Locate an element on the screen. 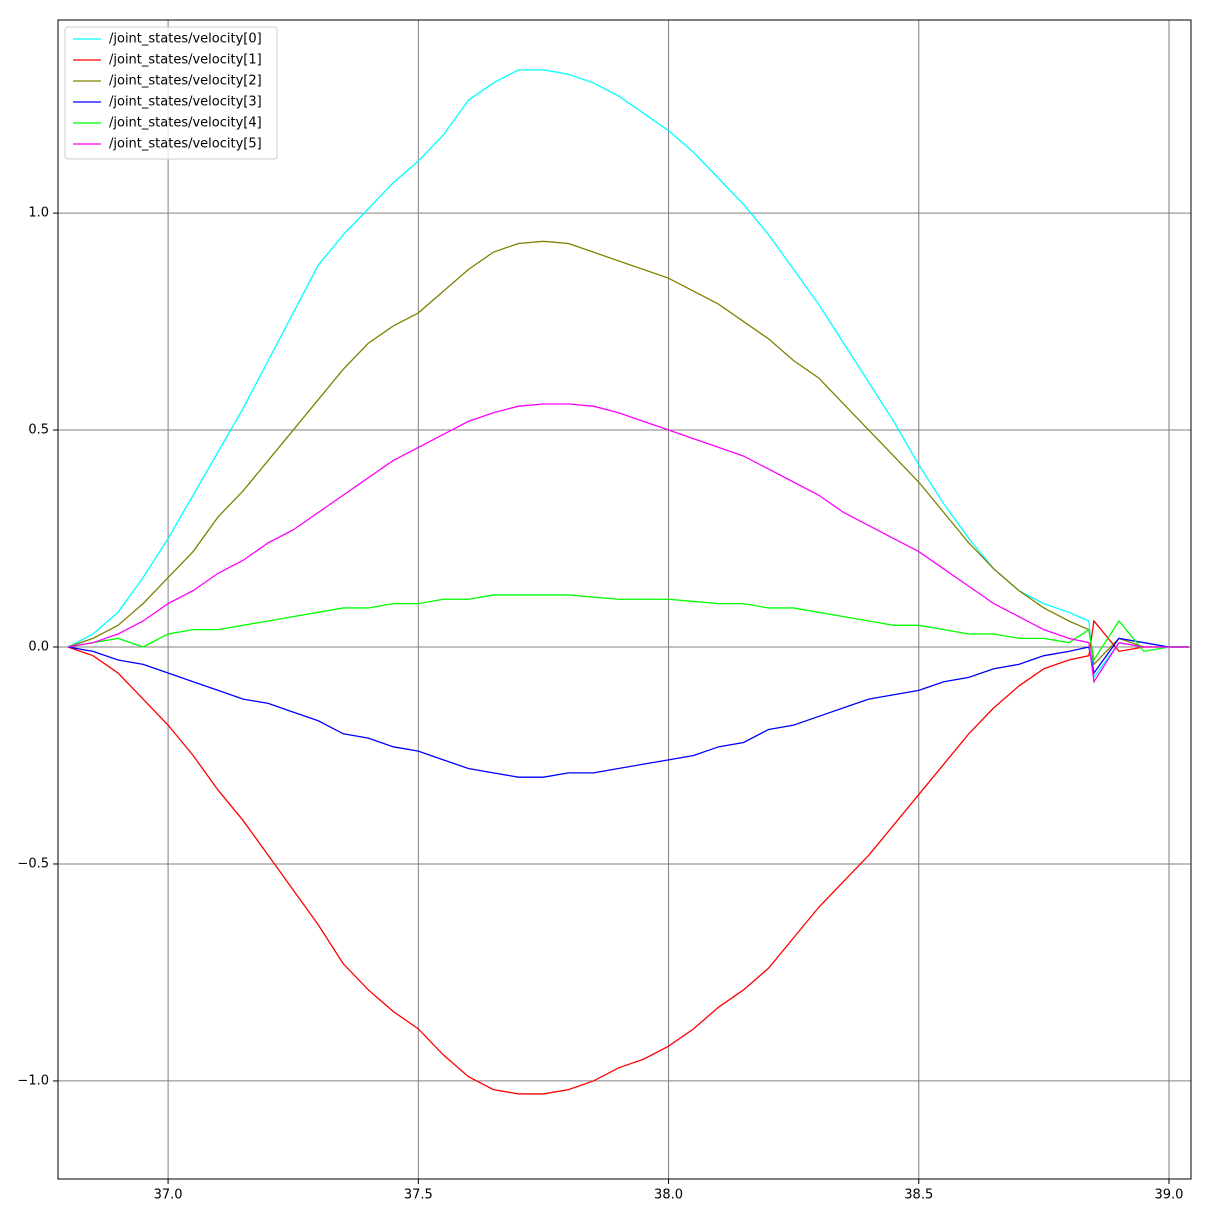 This screenshot has width=1212, height=1218. x-tick-label: 39.0 is located at coordinates (1169, 1195).